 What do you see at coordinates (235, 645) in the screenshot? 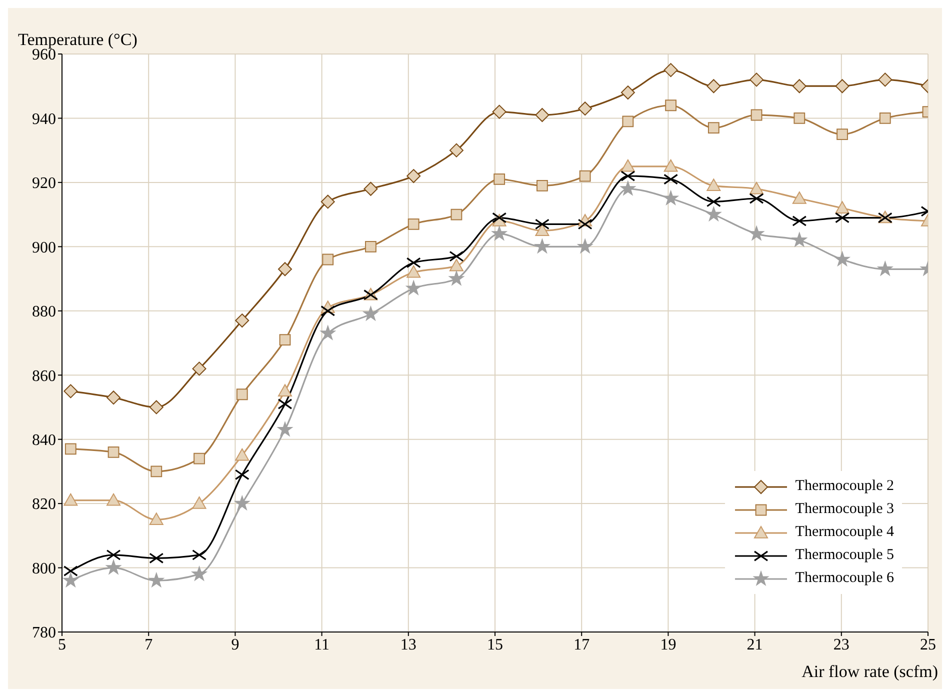
I see `x-tick-label: 9` at bounding box center [235, 645].